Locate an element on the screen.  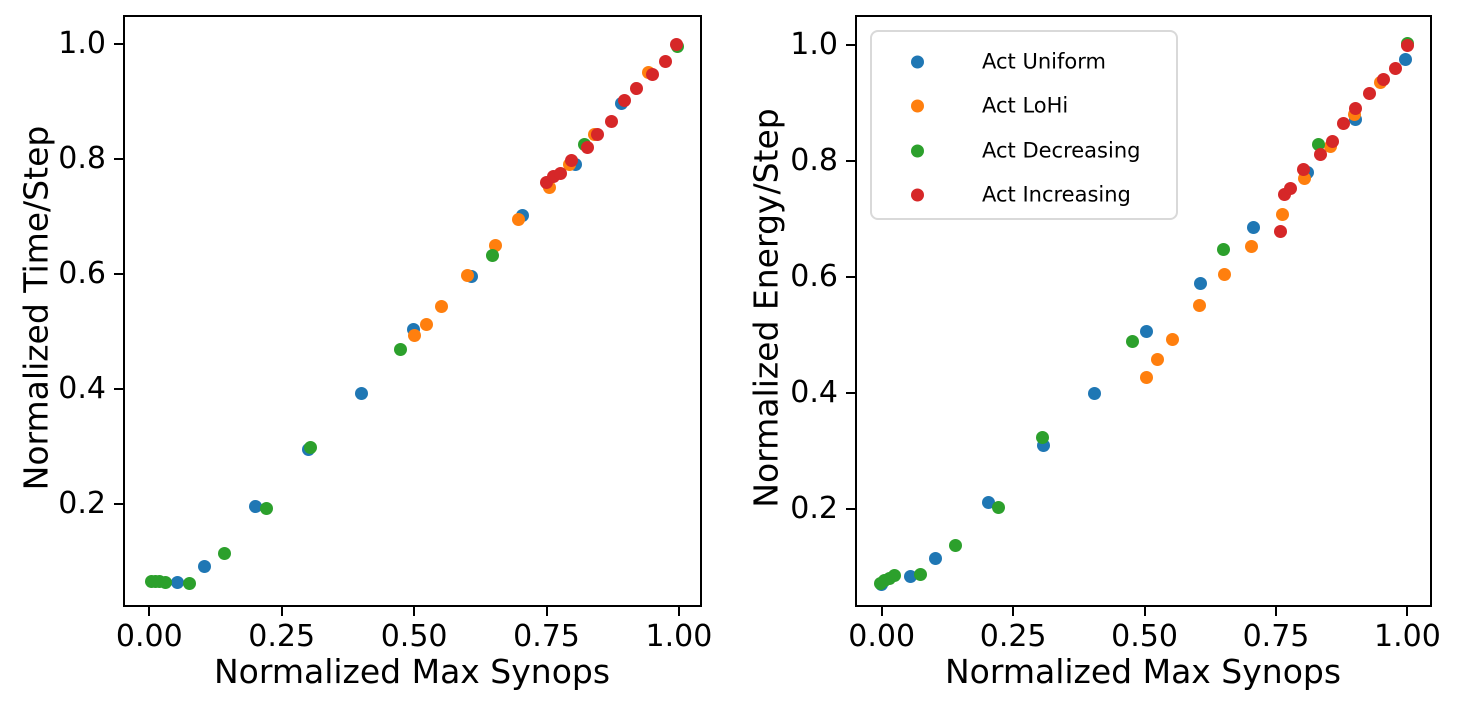
x-tick-label: 1.00 is located at coordinates (679, 636).